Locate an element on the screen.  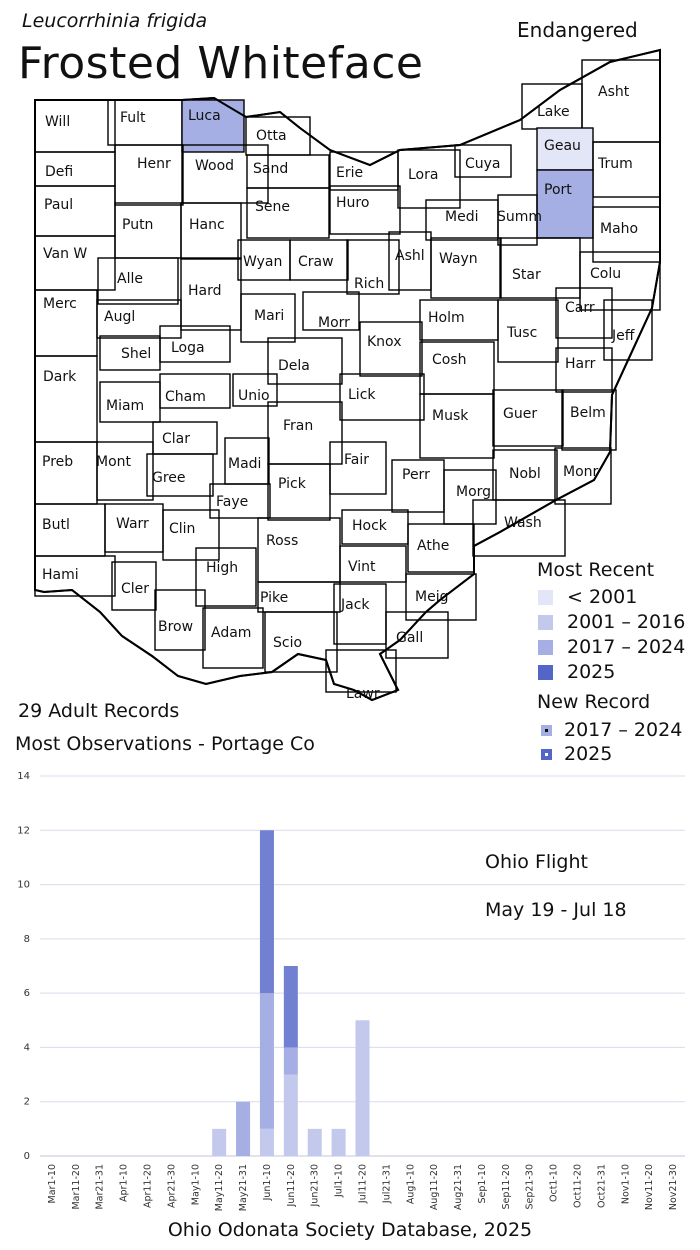
county-label: Monr is located at coordinates (581, 472).